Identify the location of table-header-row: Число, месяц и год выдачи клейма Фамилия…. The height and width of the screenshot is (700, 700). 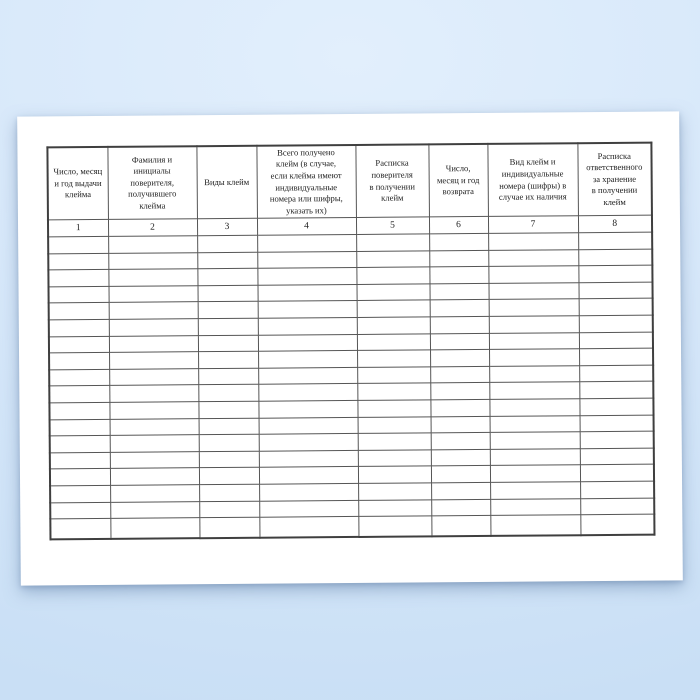
(349, 181).